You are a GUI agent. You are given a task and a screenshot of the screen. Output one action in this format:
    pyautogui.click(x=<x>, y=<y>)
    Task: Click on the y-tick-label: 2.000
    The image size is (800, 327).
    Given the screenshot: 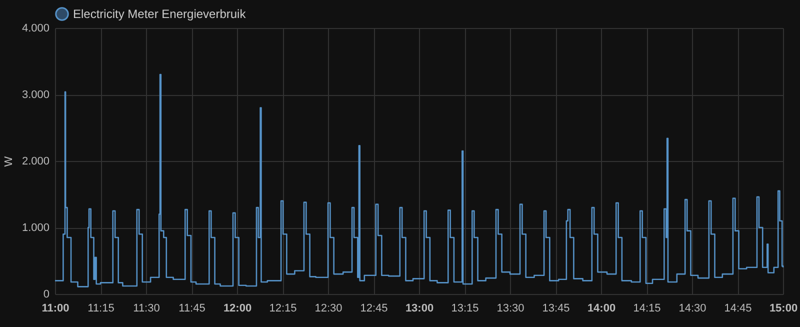 What is the action you would take?
    pyautogui.click(x=36, y=162)
    